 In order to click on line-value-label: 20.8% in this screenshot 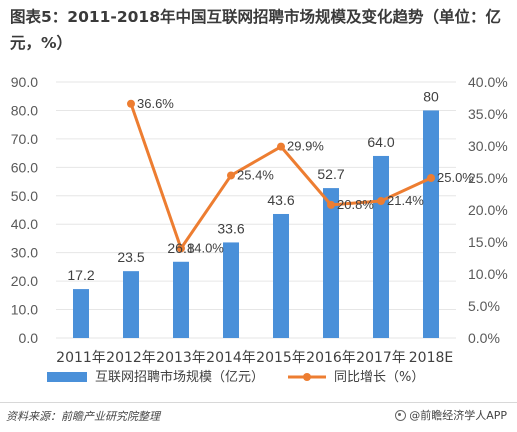, I will do `click(355, 204)`.